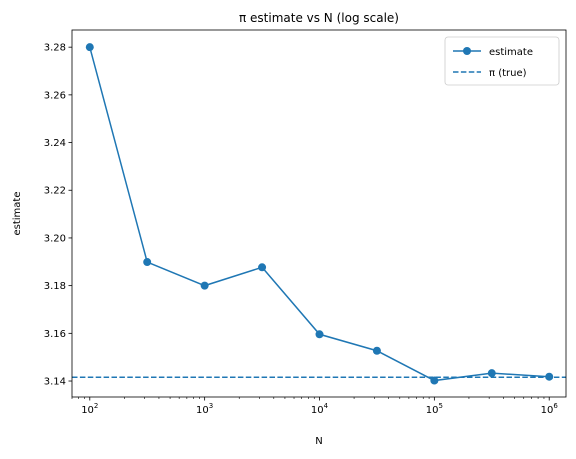 This screenshot has height=459, width=576. Describe the element at coordinates (55, 334) in the screenshot. I see `y-tick-label: 3.16` at that location.